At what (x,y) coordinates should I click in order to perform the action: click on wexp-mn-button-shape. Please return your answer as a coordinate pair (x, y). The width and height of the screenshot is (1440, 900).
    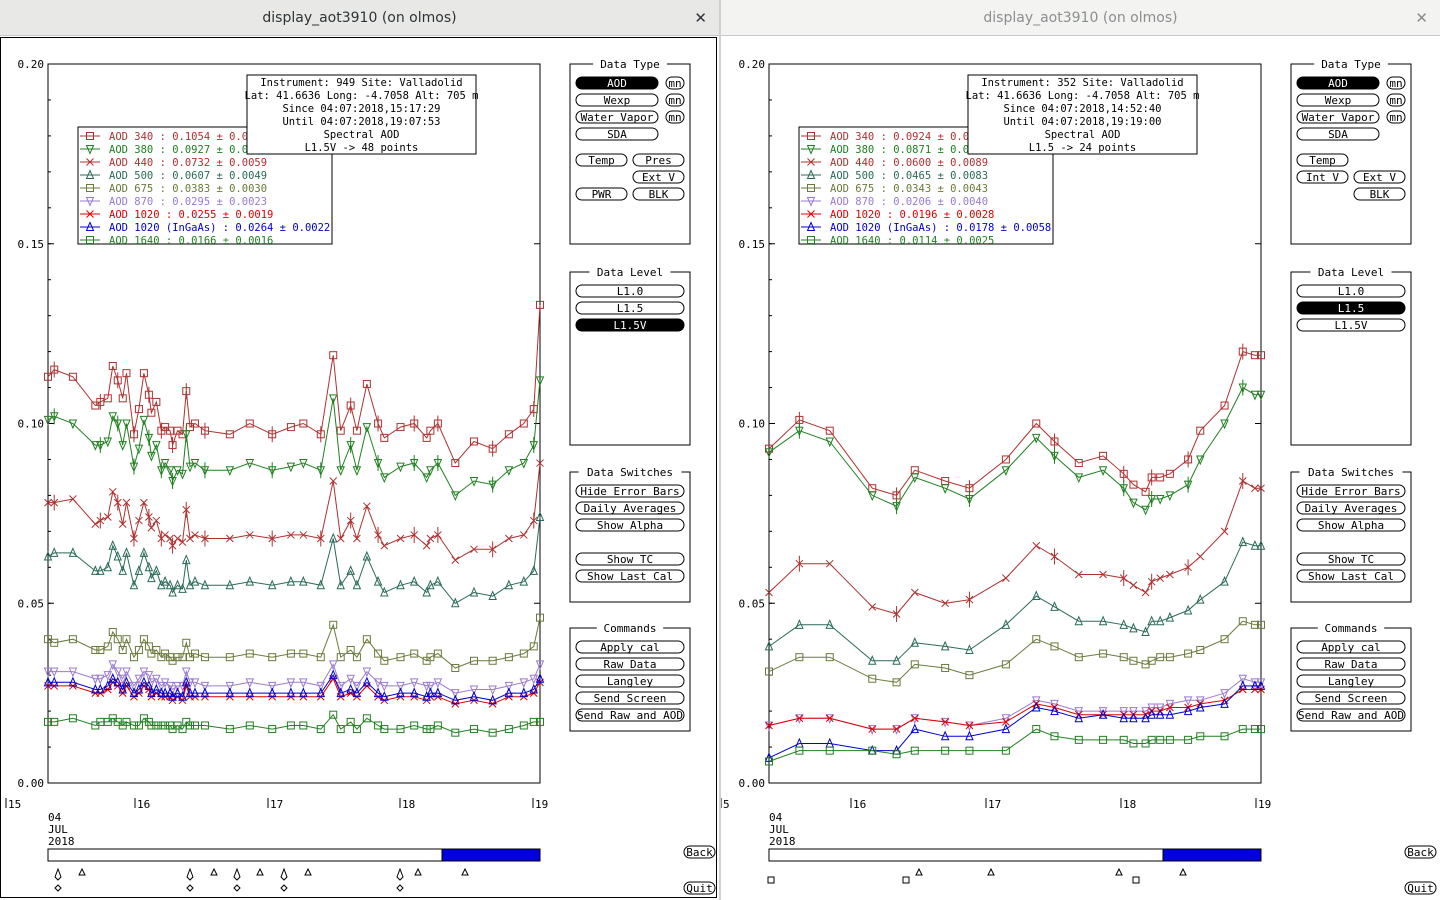
    Looking at the image, I should click on (675, 100).